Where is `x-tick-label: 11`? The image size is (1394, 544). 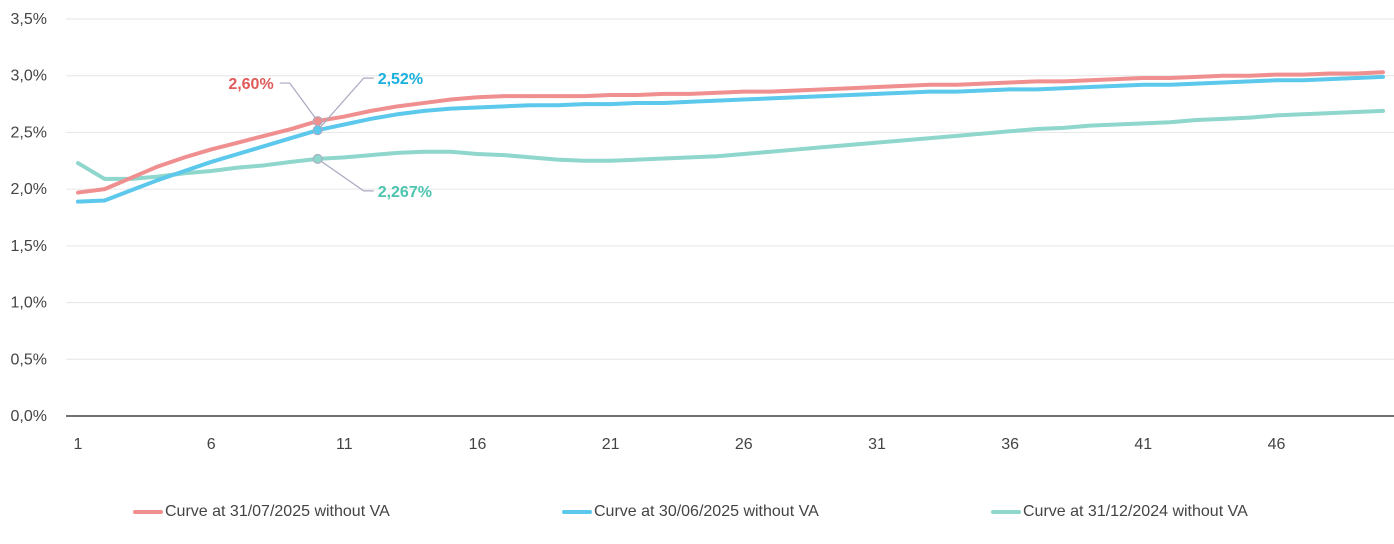 x-tick-label: 11 is located at coordinates (344, 444).